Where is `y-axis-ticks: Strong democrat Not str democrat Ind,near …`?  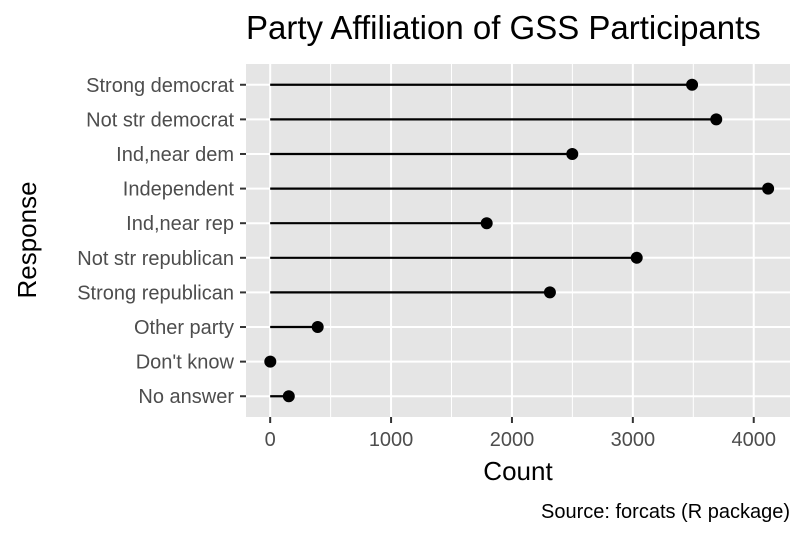
y-axis-ticks: Strong democrat Not str democrat Ind,near … is located at coordinates (161, 241).